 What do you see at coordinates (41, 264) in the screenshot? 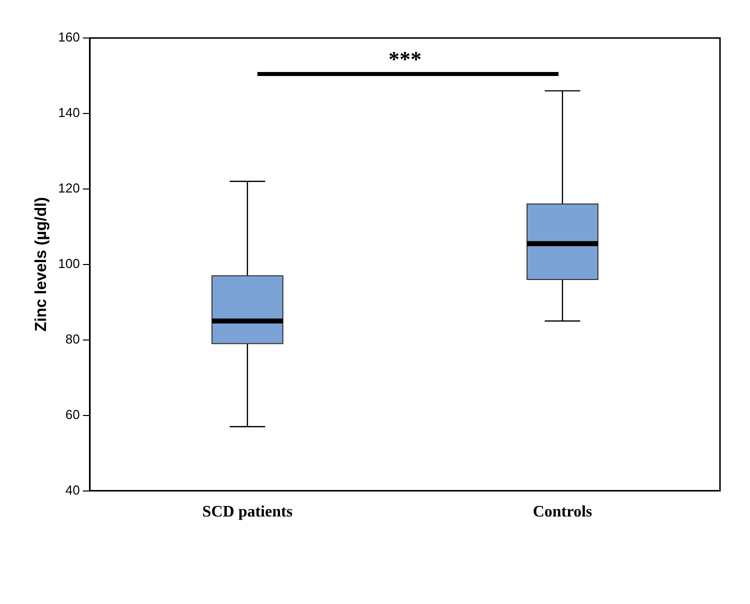
I see `y-axis-title: Zinc levels (µg/dl)` at bounding box center [41, 264].